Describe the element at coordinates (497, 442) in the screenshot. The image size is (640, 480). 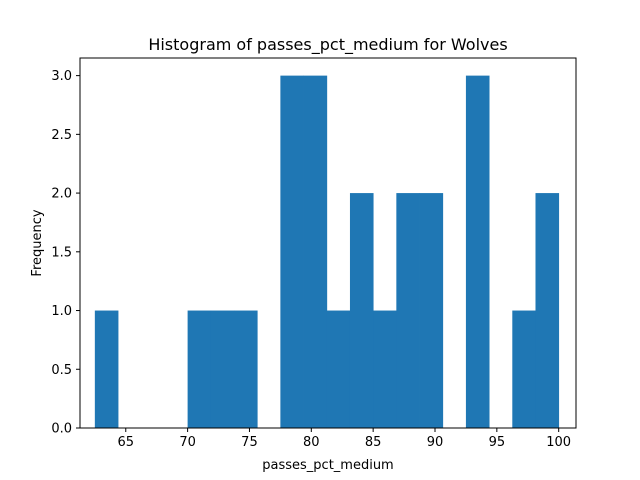
I see `x-tick-label: 95` at that location.